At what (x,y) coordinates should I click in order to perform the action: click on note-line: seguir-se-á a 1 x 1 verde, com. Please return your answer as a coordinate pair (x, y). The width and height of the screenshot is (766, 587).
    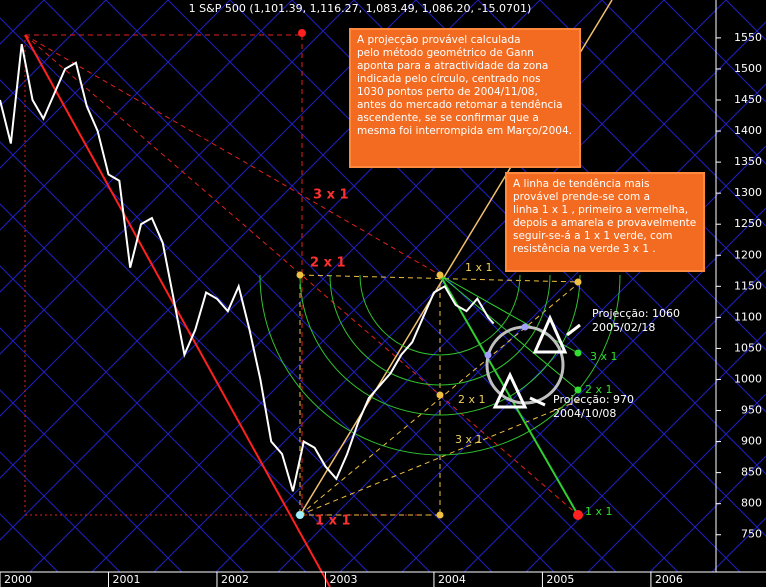
    Looking at the image, I should click on (593, 236).